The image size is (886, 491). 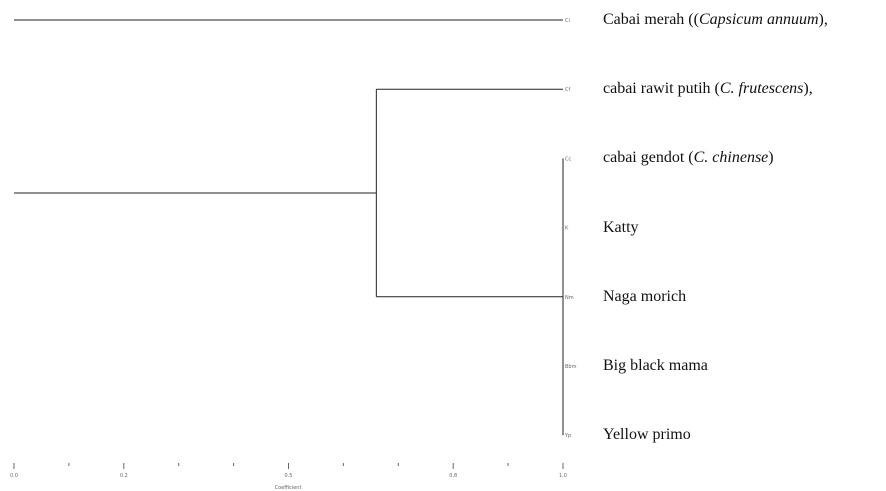 I want to click on leaf-label-text: Yellow primo, so click(x=647, y=435).